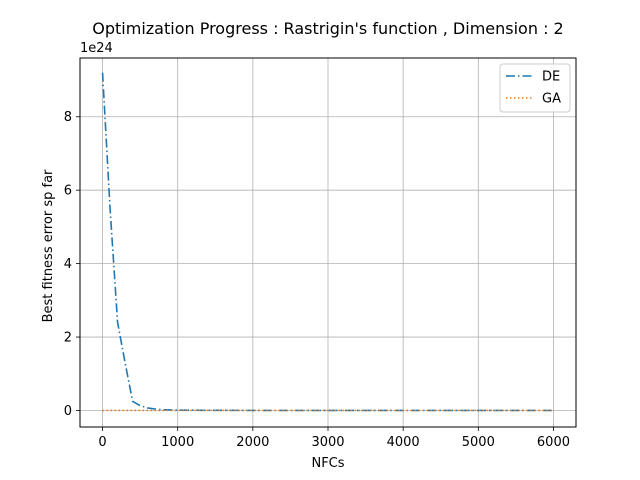 The width and height of the screenshot is (640, 480). Describe the element at coordinates (403, 442) in the screenshot. I see `x-tick-label: 4000` at that location.